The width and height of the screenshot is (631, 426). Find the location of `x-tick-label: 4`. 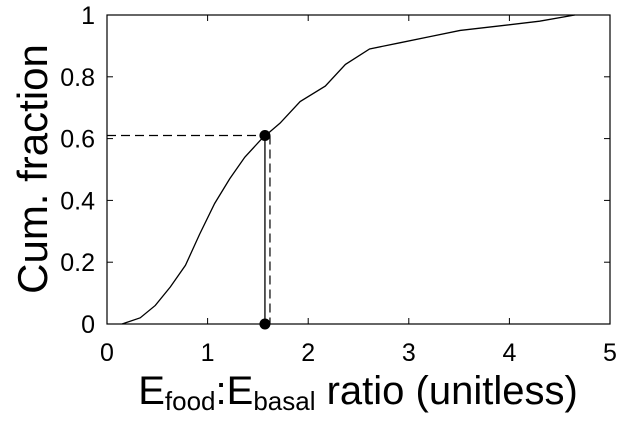

x-tick-label: 4 is located at coordinates (509, 353).